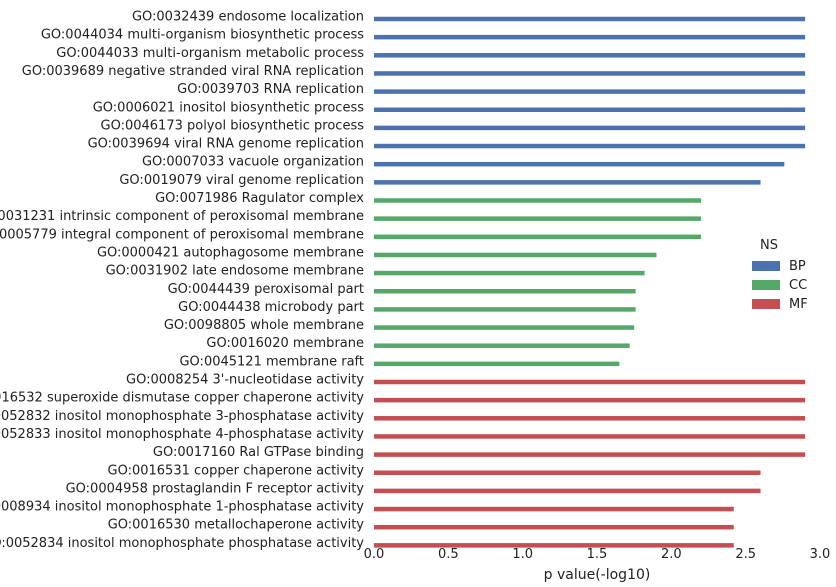 Image resolution: width=836 pixels, height=587 pixels. I want to click on category-label: GO:0019079 viral genome replication, so click(241, 180).